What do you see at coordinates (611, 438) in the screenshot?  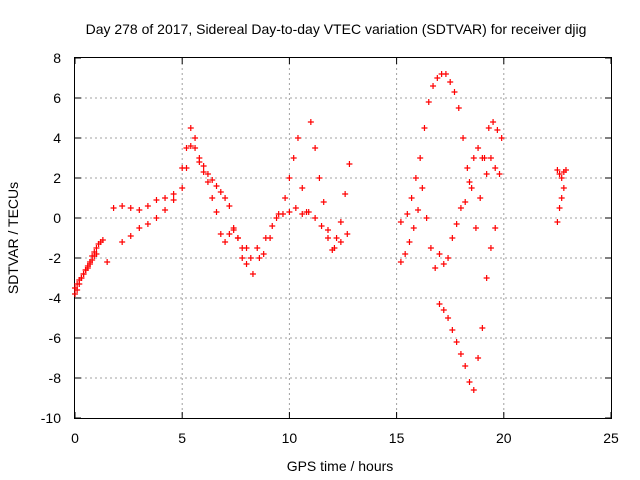 I see `x-tick-label: 25` at bounding box center [611, 438].